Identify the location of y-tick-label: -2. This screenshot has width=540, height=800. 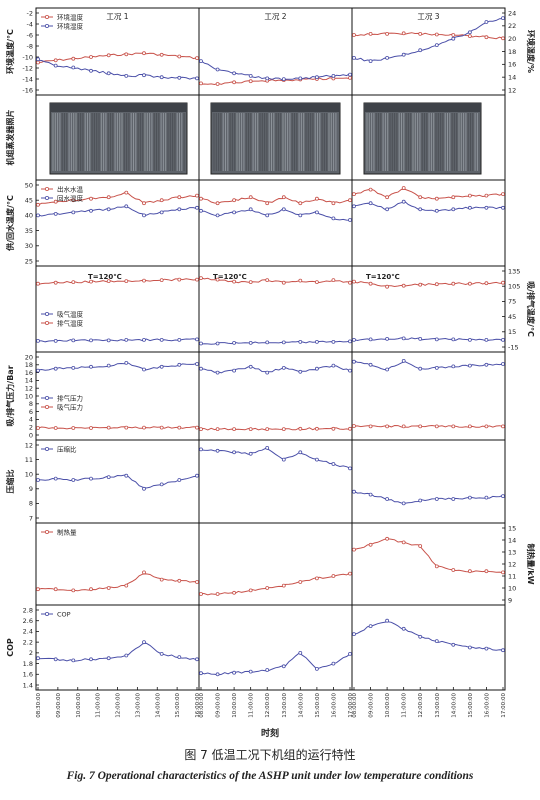
(30, 13).